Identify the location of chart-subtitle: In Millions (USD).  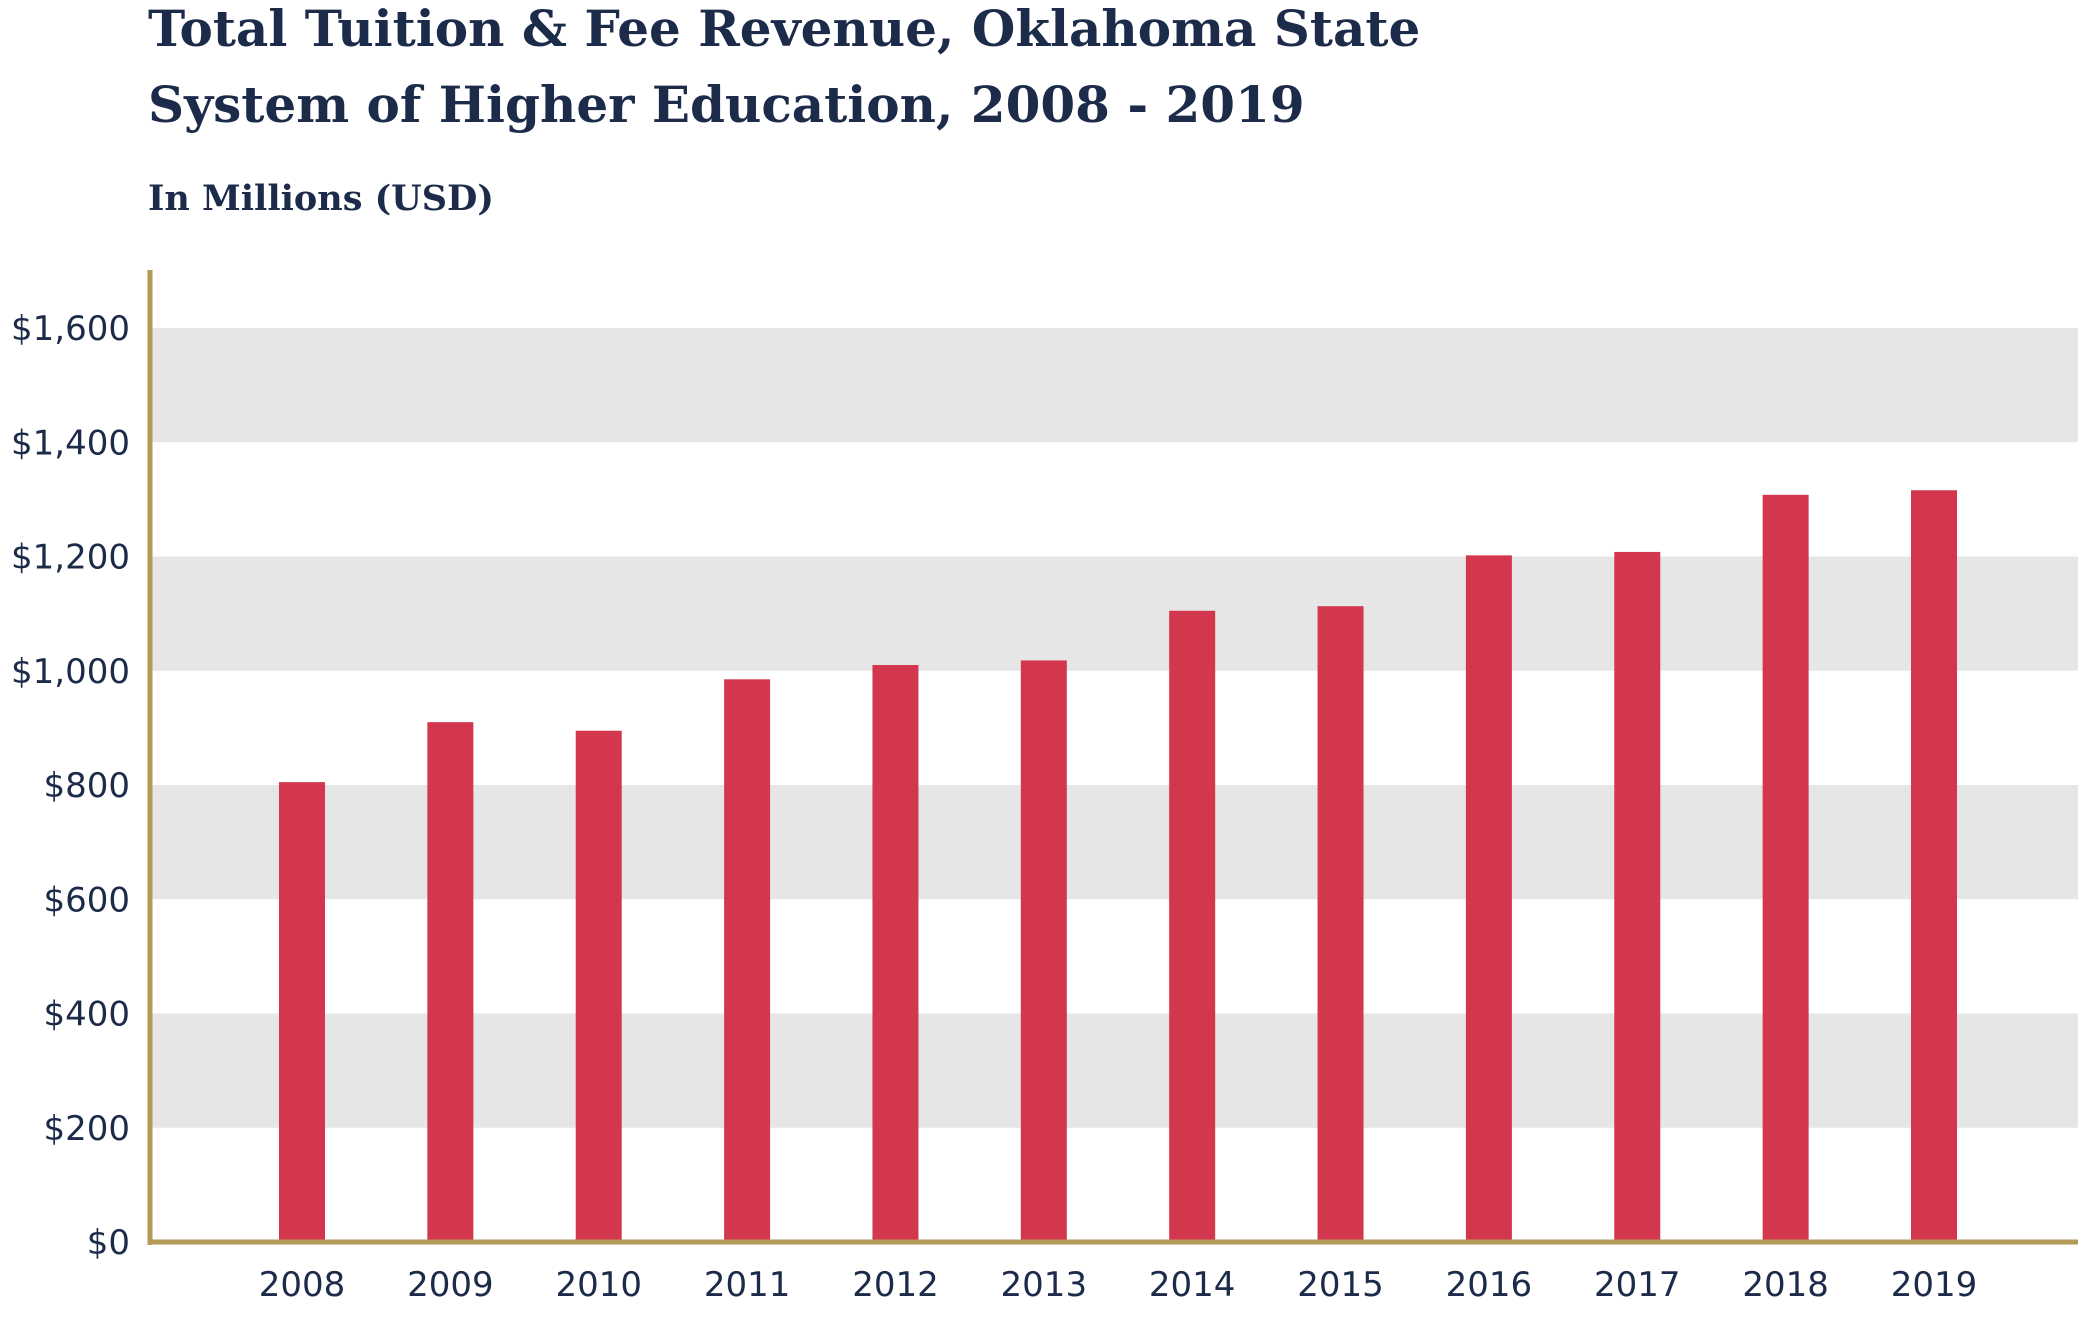
(321, 198).